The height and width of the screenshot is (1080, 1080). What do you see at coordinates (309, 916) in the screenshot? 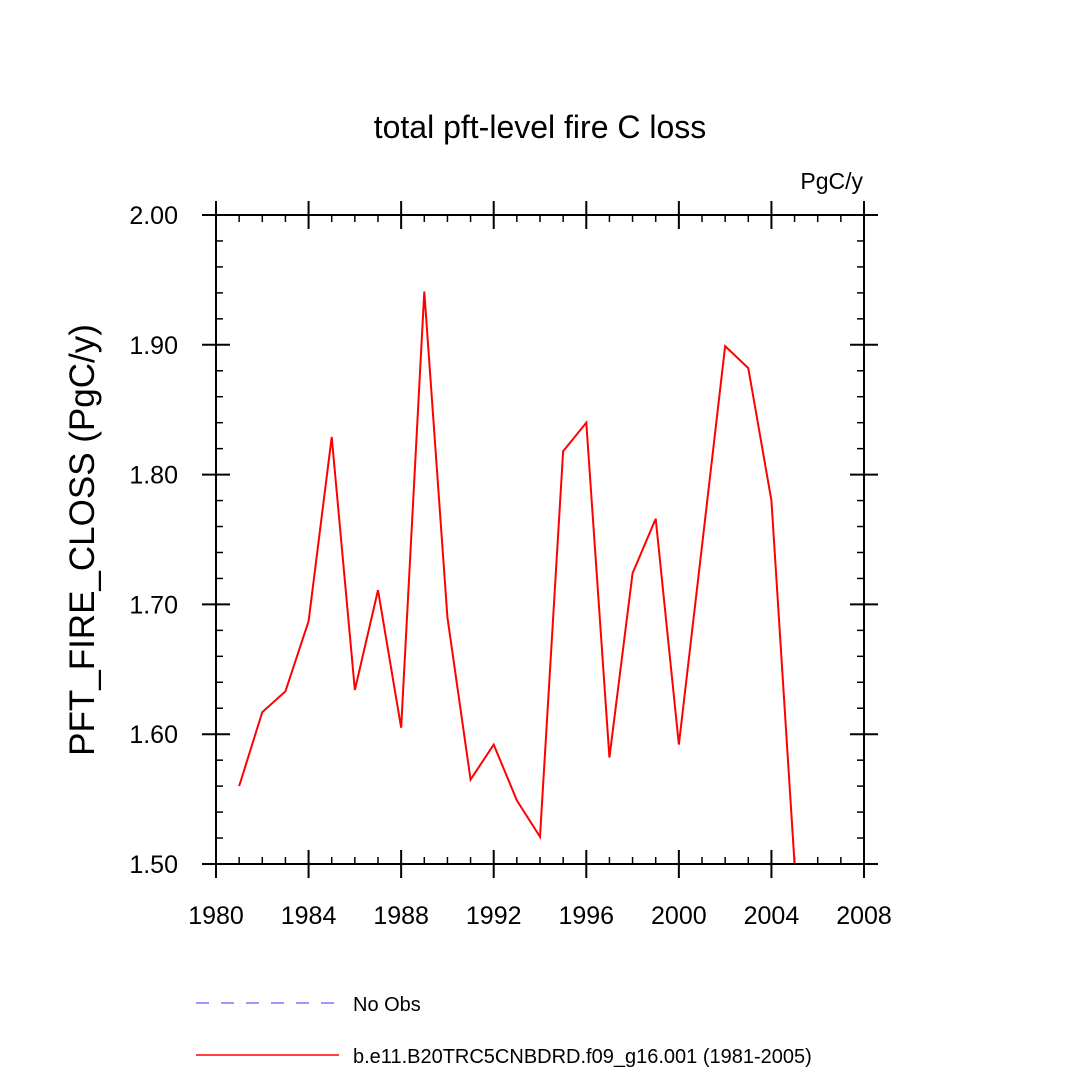
I see `x-tick-label: 1984` at bounding box center [309, 916].